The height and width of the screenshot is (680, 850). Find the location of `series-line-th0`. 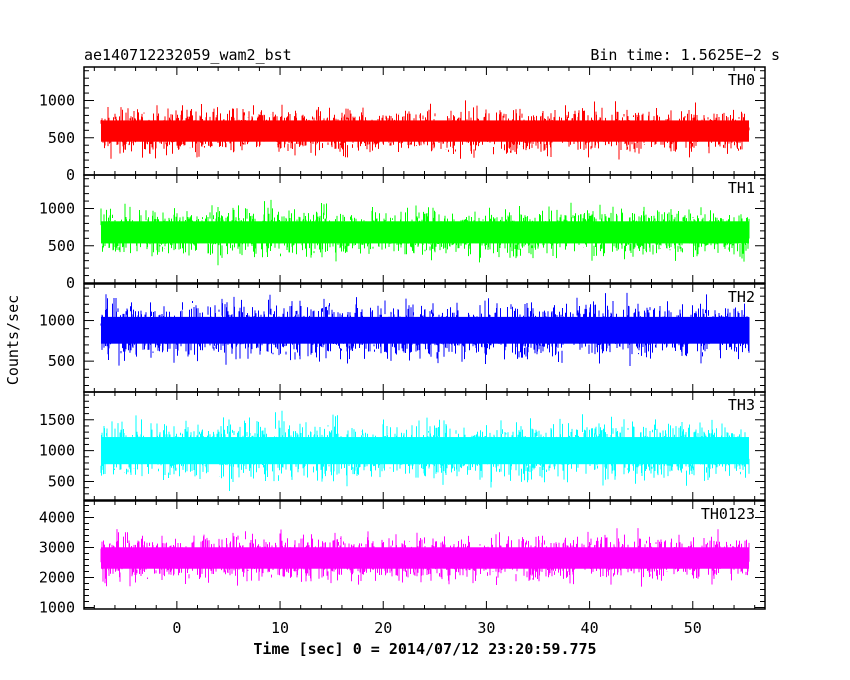

series-line-th0 is located at coordinates (425, 130).